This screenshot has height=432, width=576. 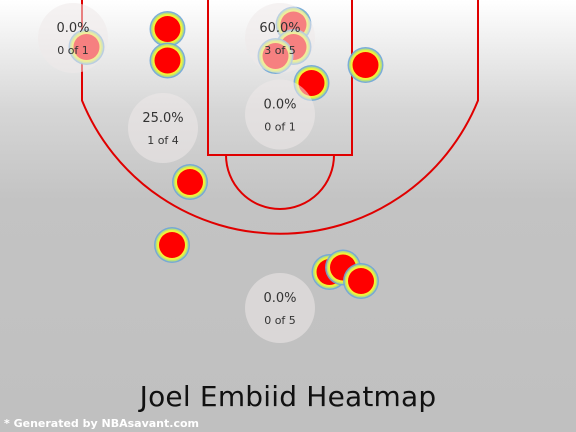 I want to click on zone-left-midrange: 25.0% 1 of 4, so click(x=163, y=128).